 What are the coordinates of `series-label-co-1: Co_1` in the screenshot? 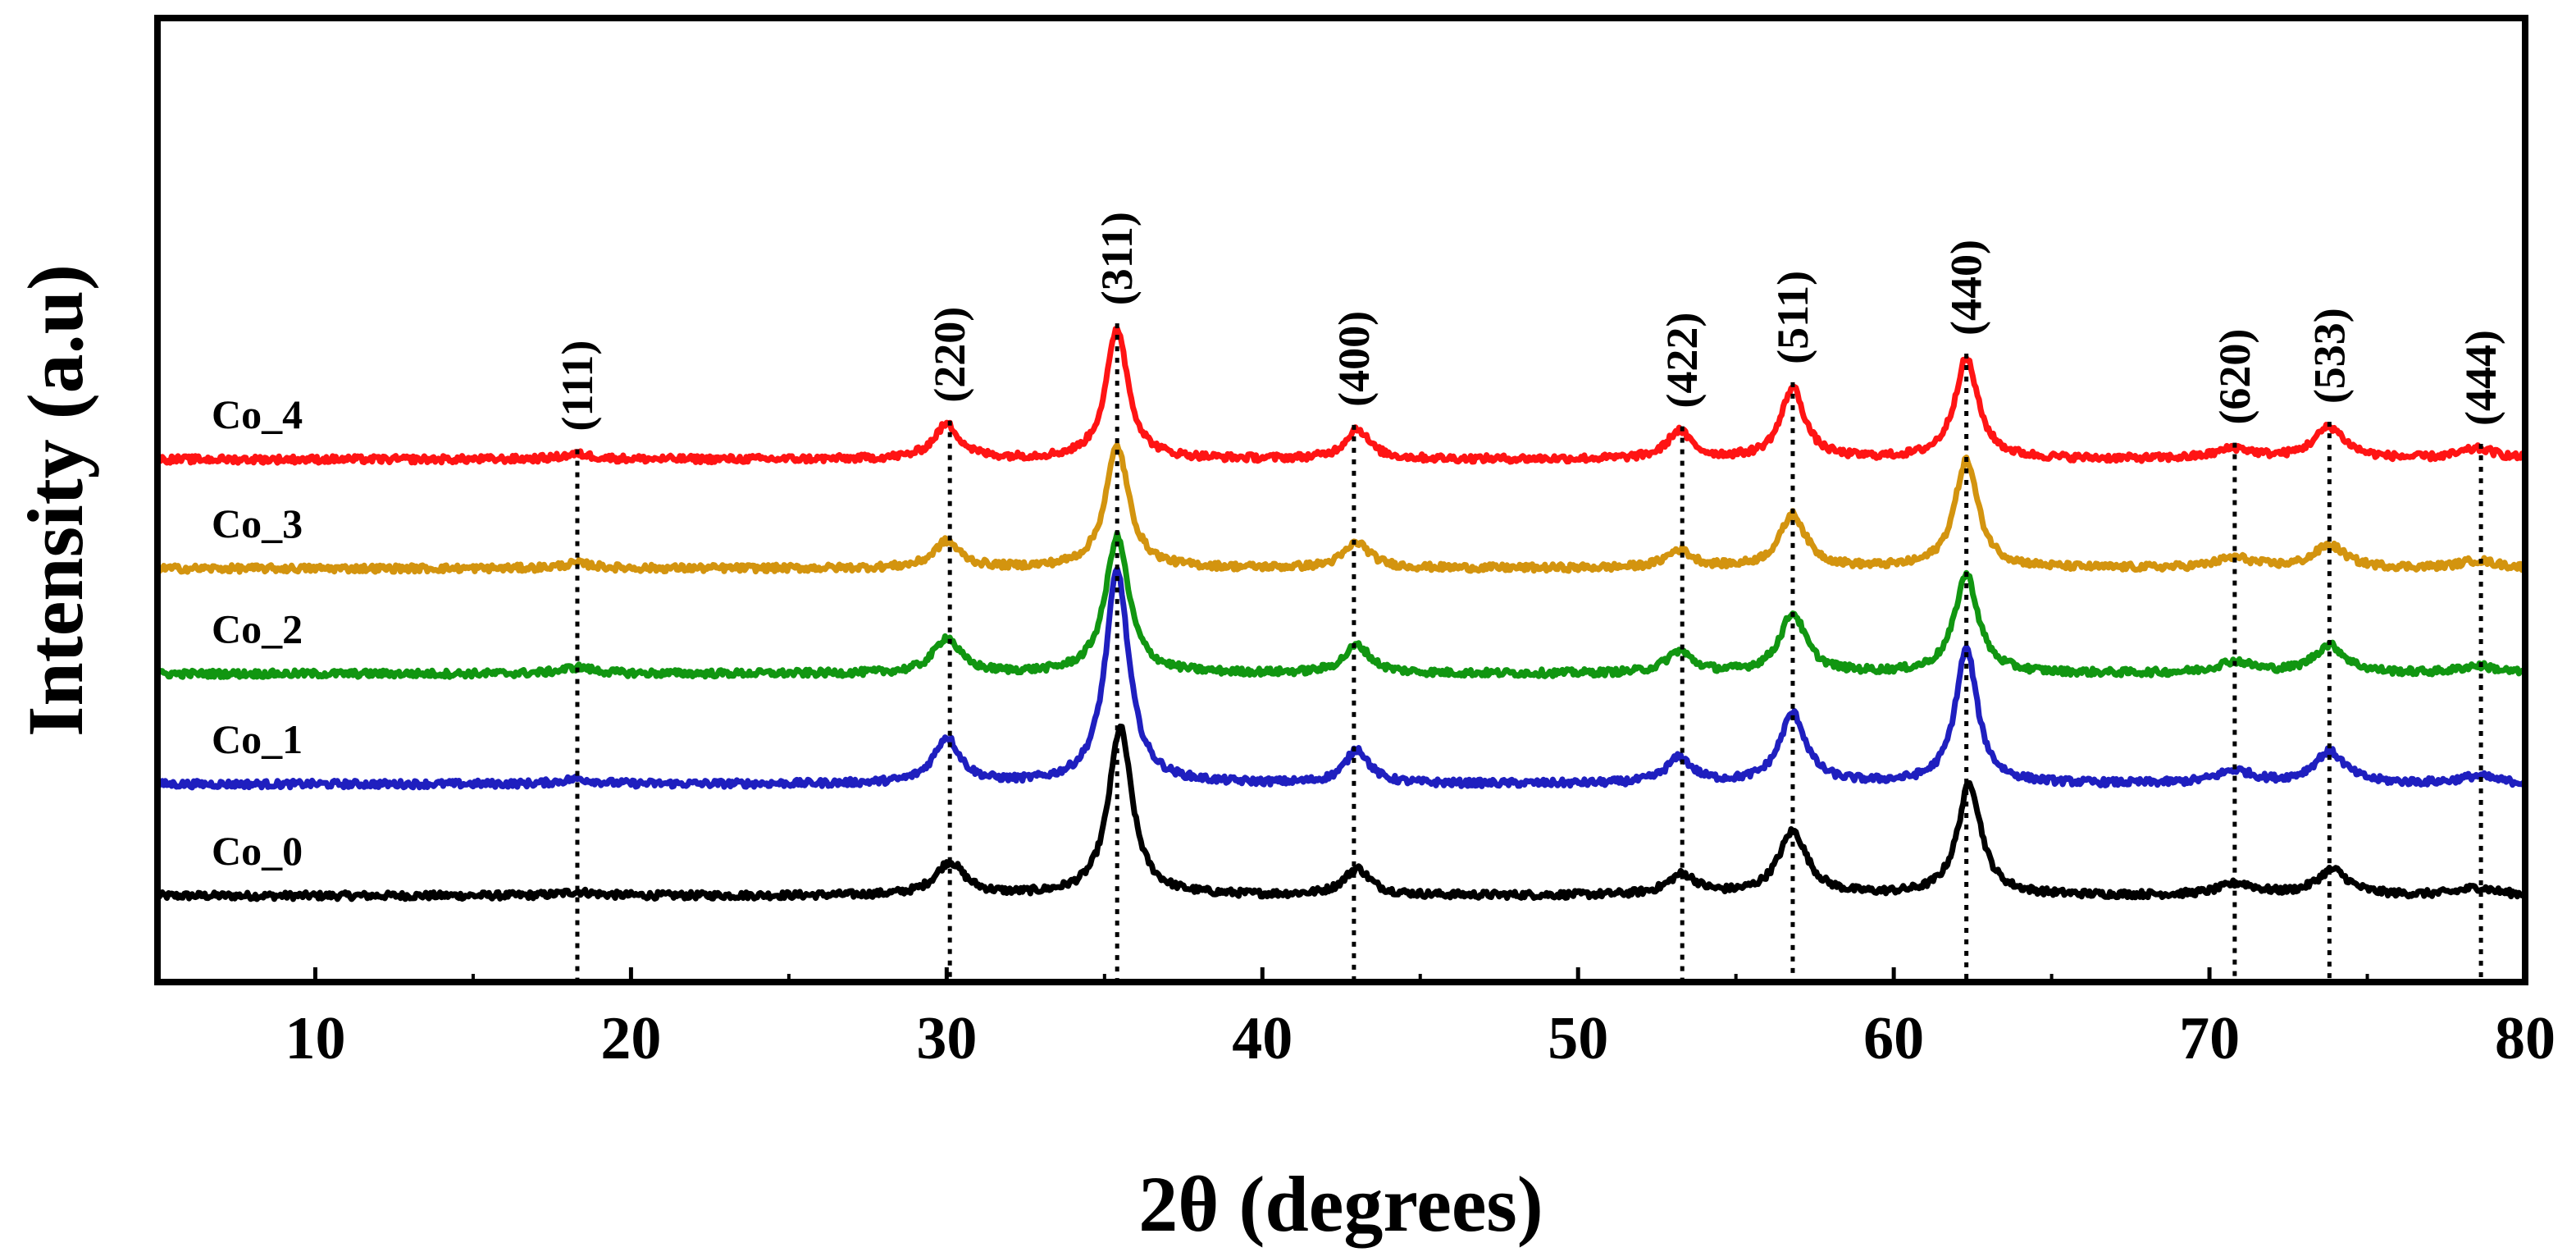 It's located at (257, 739).